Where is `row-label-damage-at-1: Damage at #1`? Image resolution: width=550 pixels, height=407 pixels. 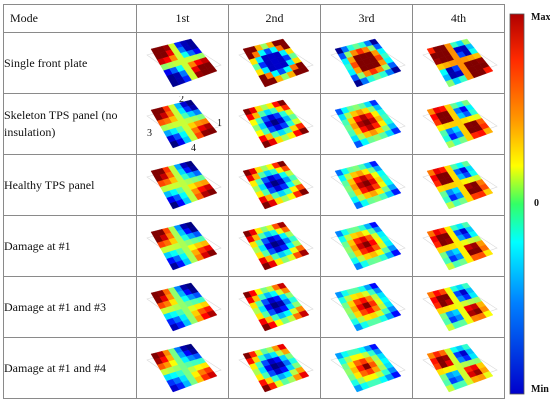 row-label-damage-at-1: Damage at #1 is located at coordinates (70, 246).